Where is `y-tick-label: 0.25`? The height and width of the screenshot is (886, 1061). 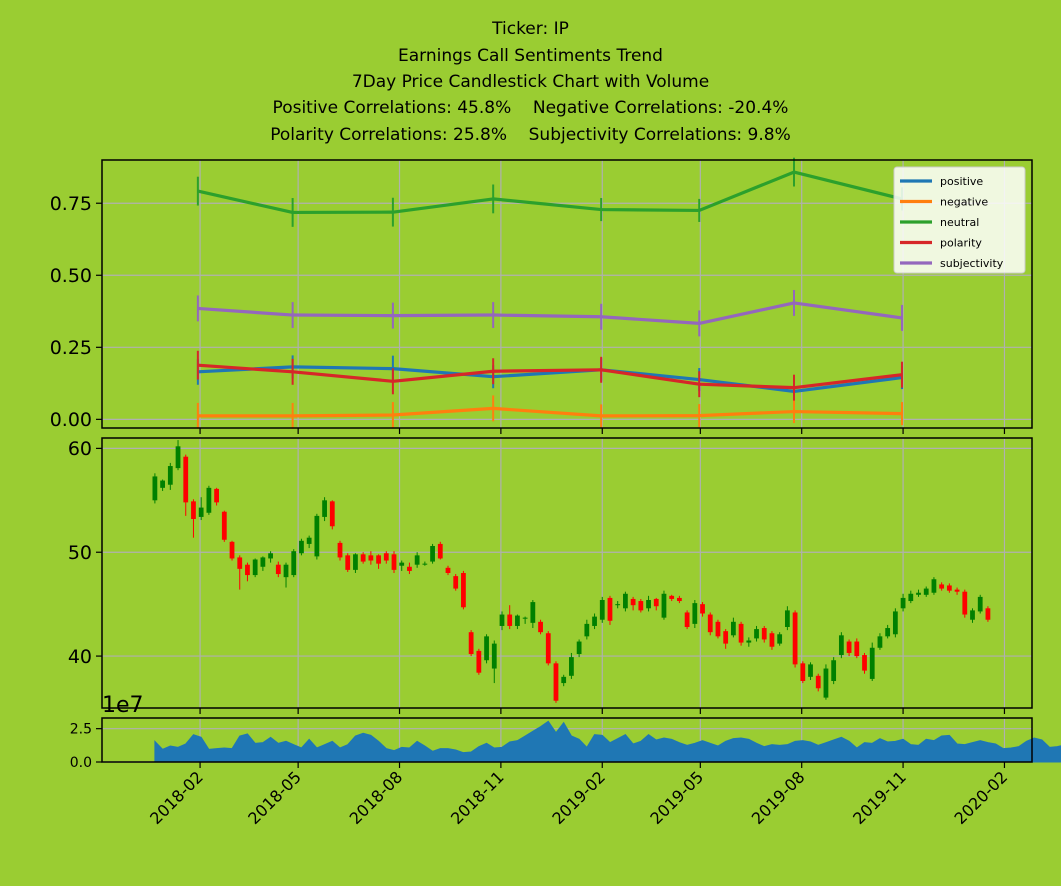
y-tick-label: 0.25 is located at coordinates (71, 348).